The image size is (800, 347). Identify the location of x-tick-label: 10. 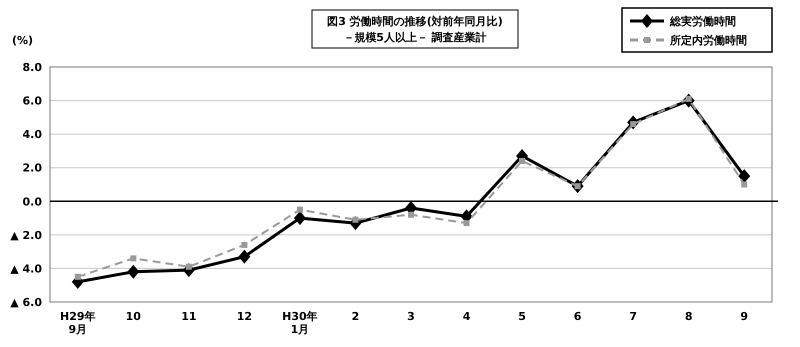
(134, 316).